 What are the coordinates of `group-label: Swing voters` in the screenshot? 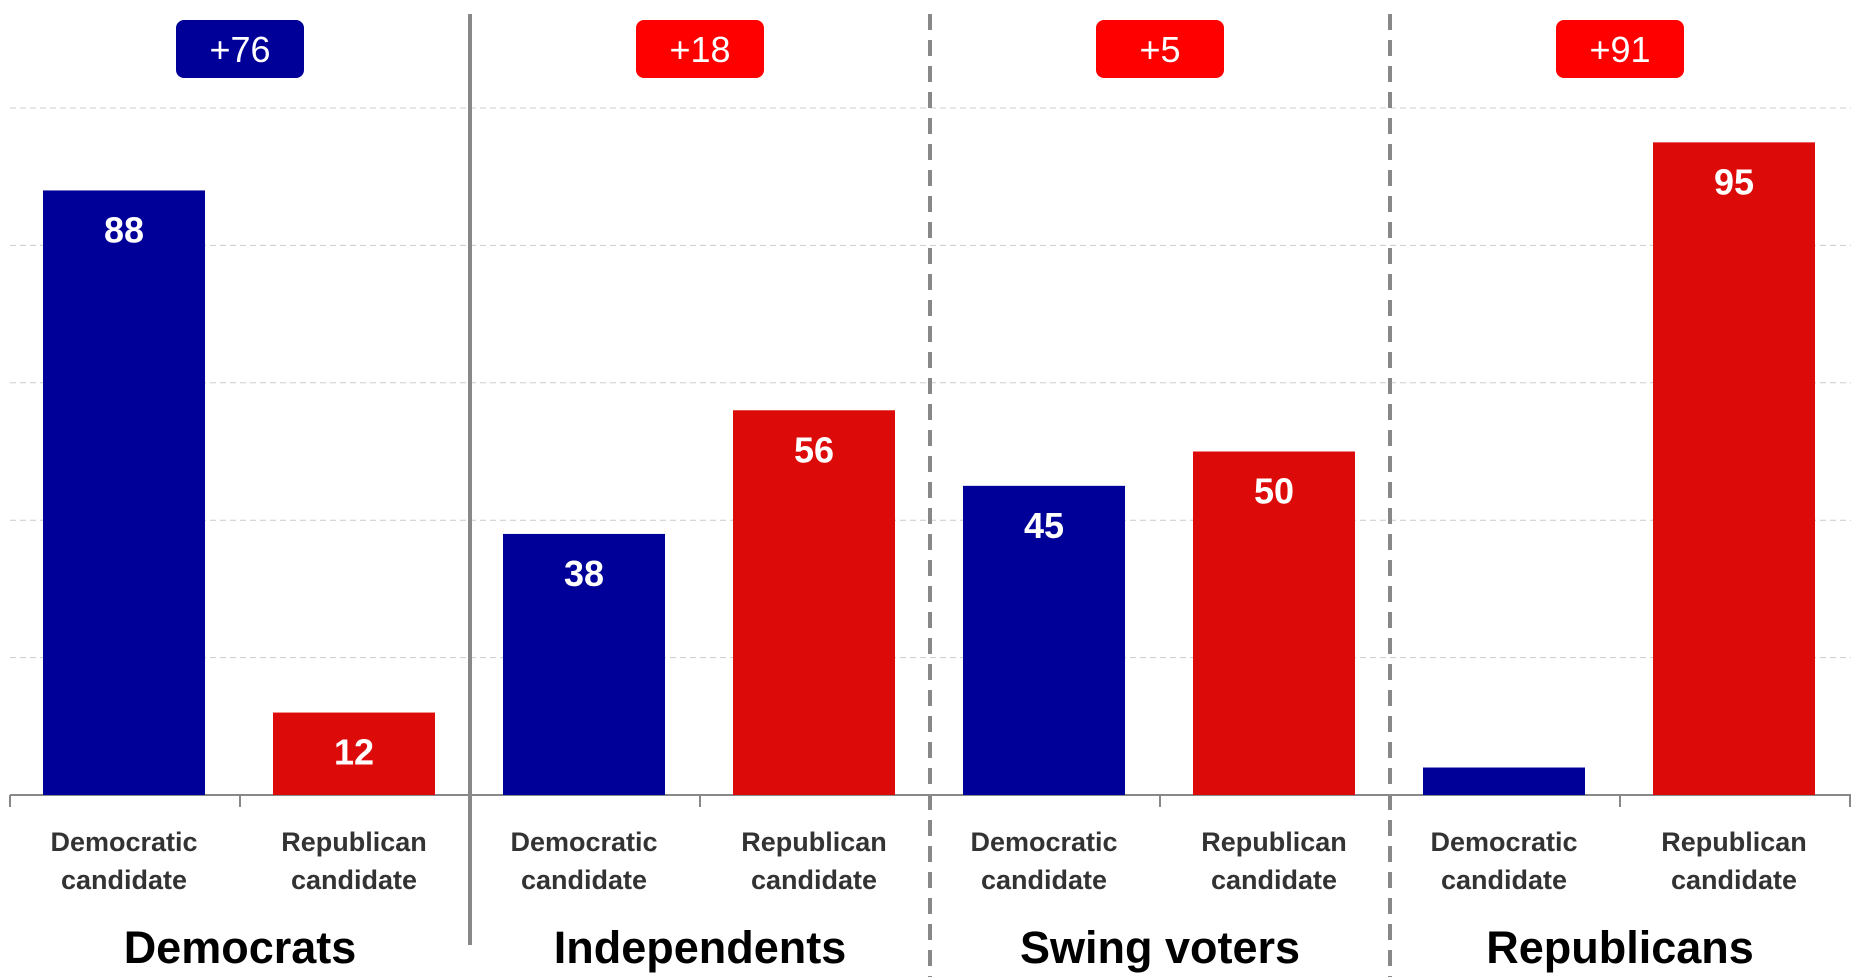 It's located at (1160, 947).